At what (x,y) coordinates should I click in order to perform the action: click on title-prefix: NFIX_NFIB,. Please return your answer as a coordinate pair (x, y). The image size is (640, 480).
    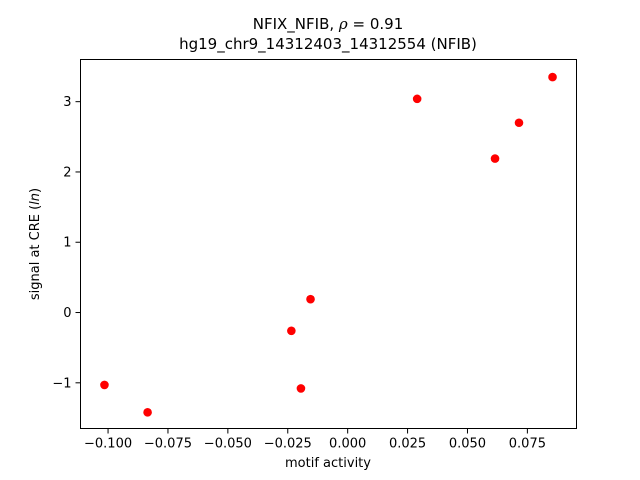
    Looking at the image, I should click on (296, 24).